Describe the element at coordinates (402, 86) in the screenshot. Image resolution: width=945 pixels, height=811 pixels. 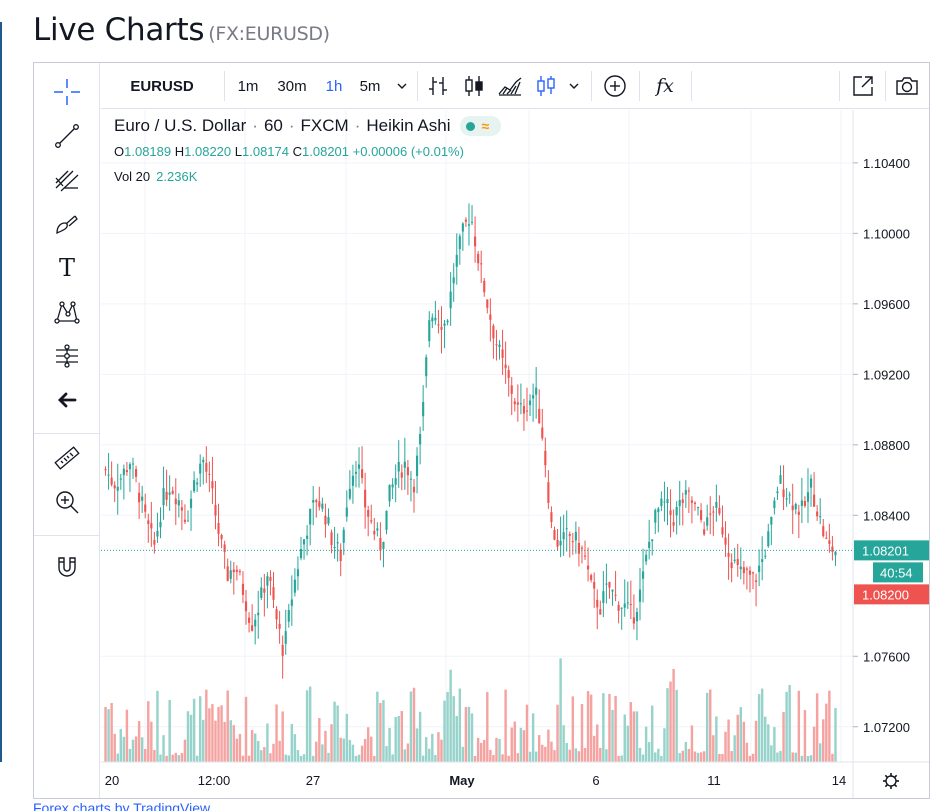
I see `interval-dropdown-button` at that location.